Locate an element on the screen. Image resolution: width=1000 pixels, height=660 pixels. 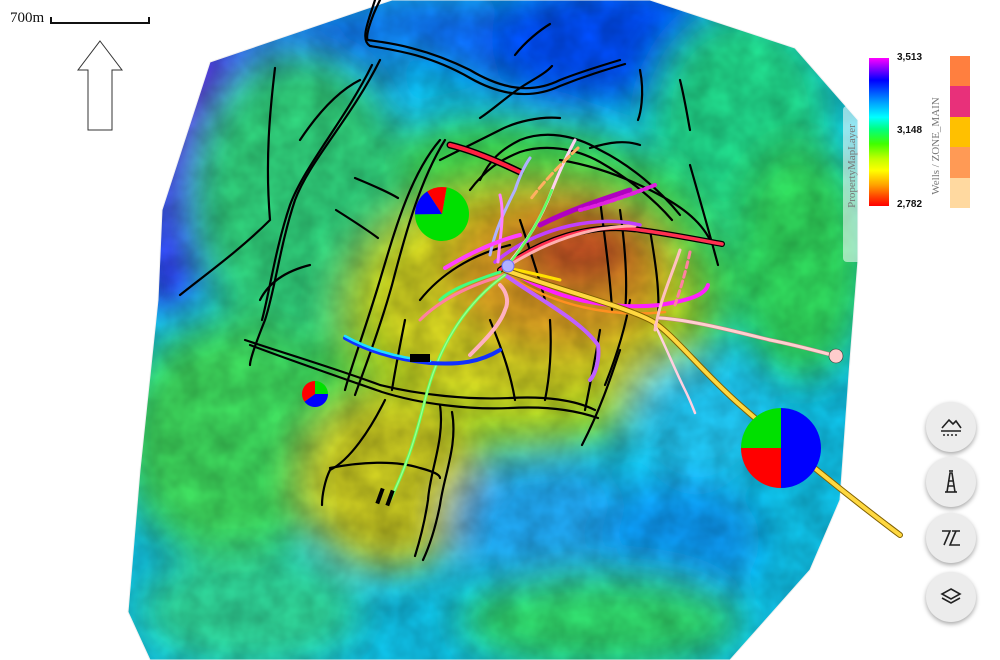
colorbar-tick-max: 3,513 is located at coordinates (910, 57).